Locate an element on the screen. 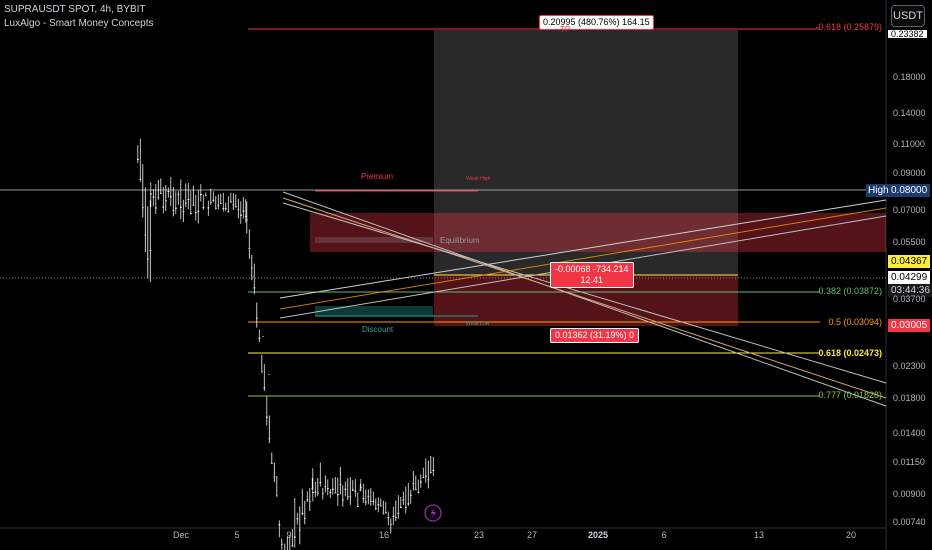 This screenshot has height=550, width=932. fib-label-neg0618: -0.618 (0.25879) is located at coordinates (848, 27).